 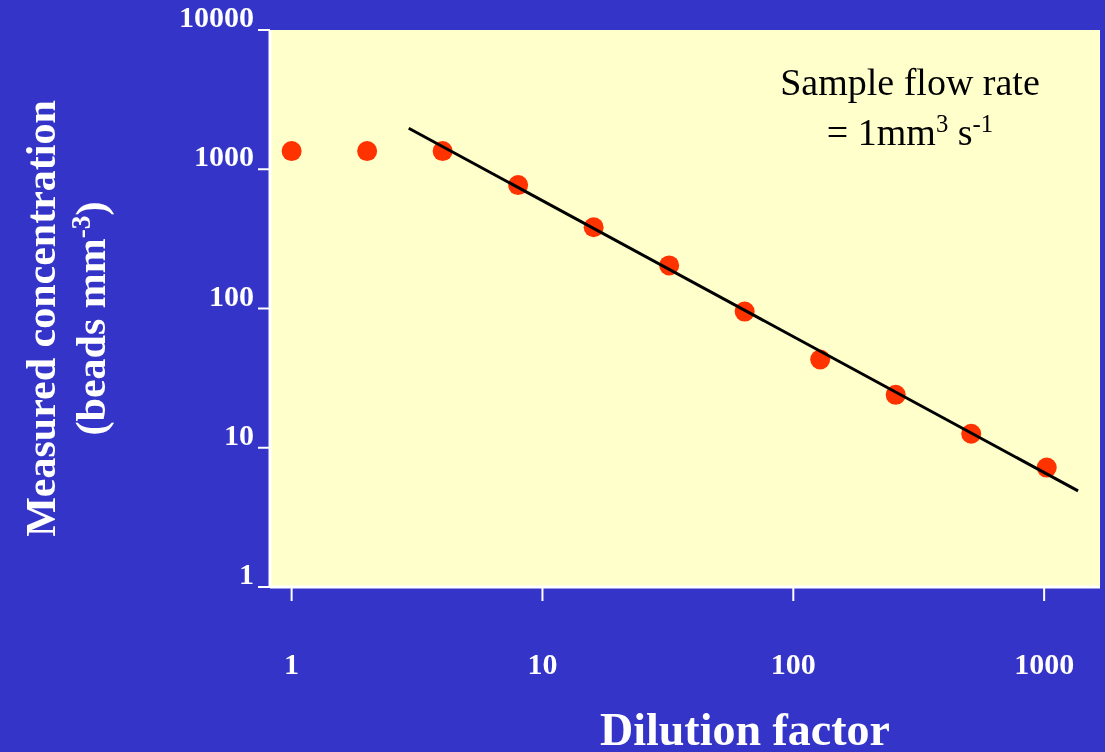 I want to click on y-tick-label: 100, so click(x=231, y=295).